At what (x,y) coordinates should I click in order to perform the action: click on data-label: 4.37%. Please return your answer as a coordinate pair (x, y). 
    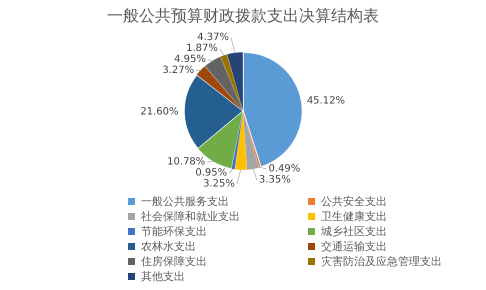
    Looking at the image, I should click on (213, 38).